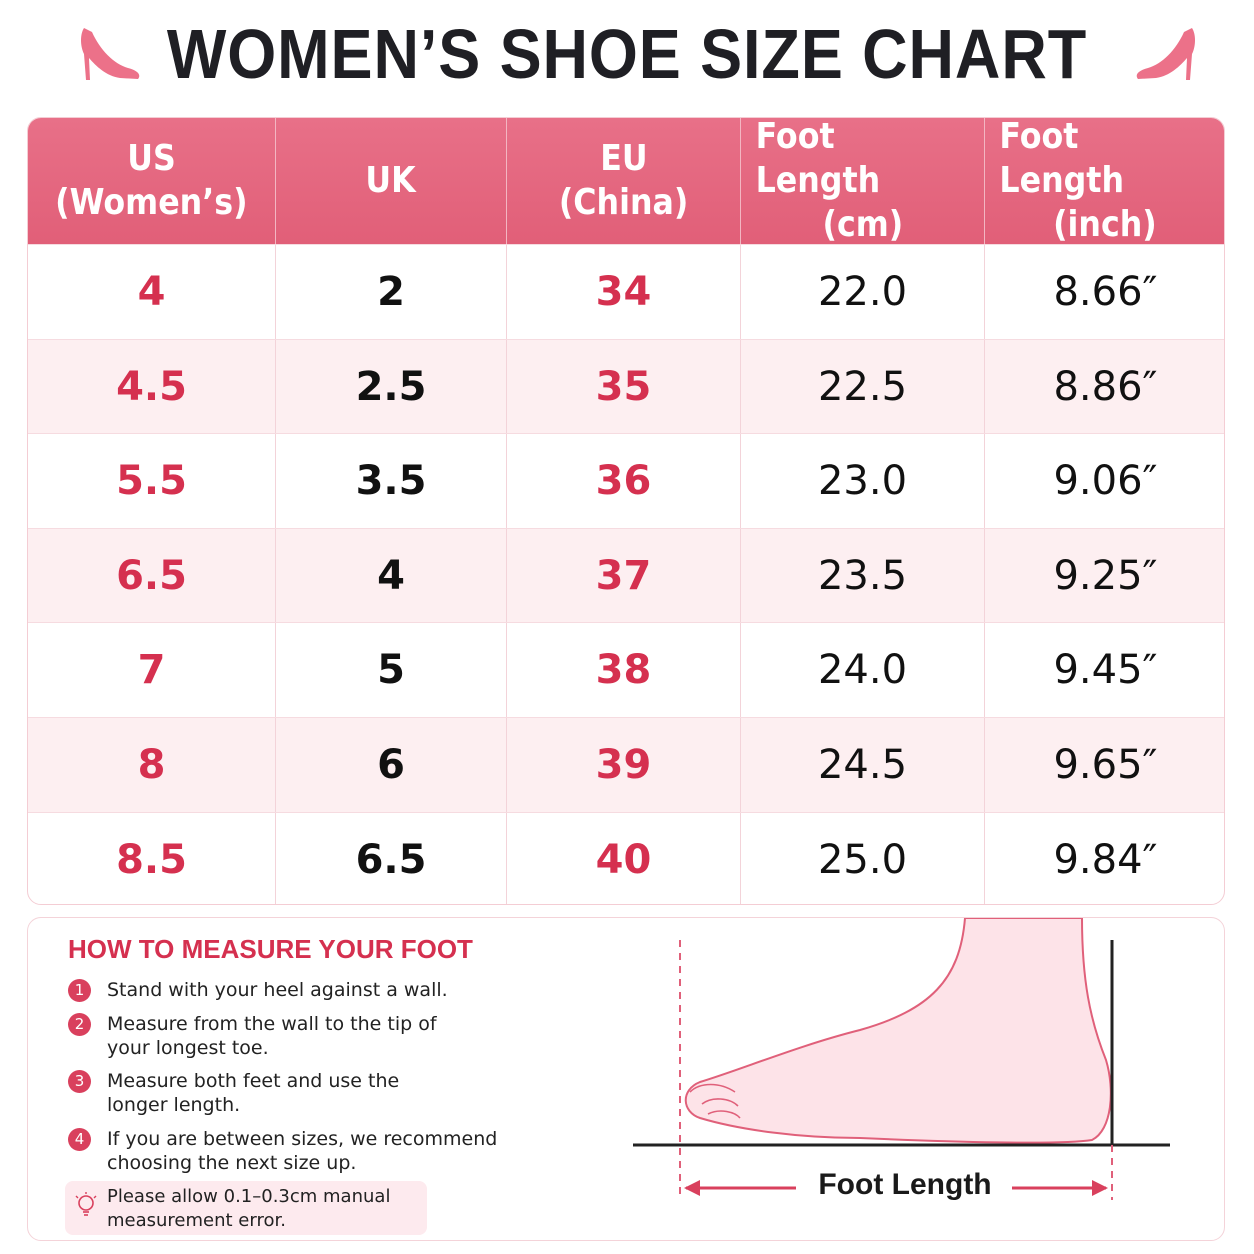 Image resolution: width=1254 pixels, height=1254 pixels. I want to click on step-number: 2, so click(79, 1024).